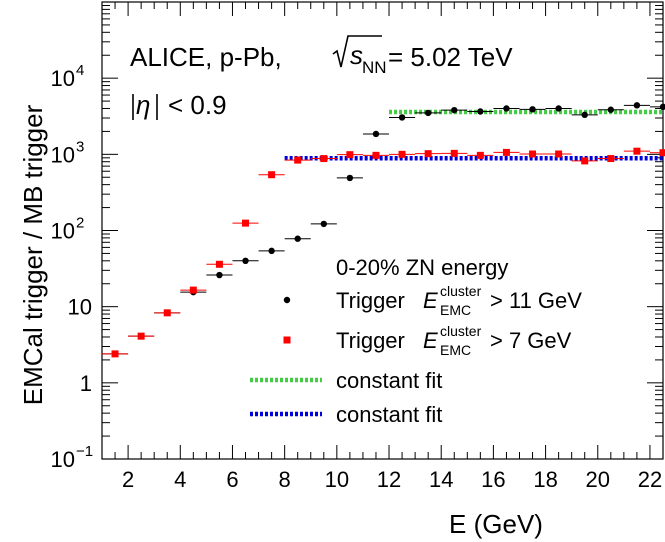 This screenshot has width=665, height=542. I want to click on x-tick-label: 10, so click(337, 479).